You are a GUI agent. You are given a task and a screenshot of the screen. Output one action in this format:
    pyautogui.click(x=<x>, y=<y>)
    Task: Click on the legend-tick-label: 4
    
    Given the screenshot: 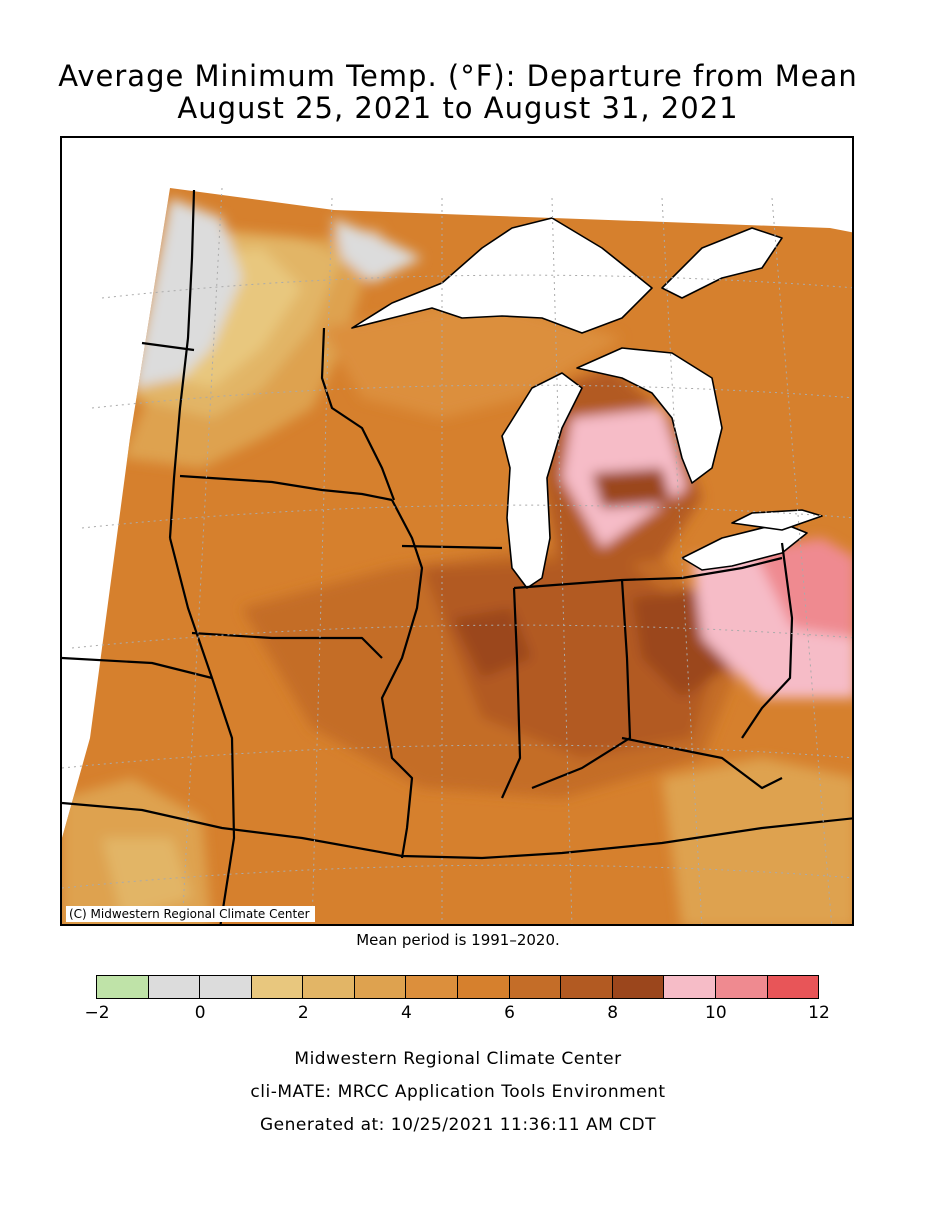 What is the action you would take?
    pyautogui.click(x=406, y=1013)
    